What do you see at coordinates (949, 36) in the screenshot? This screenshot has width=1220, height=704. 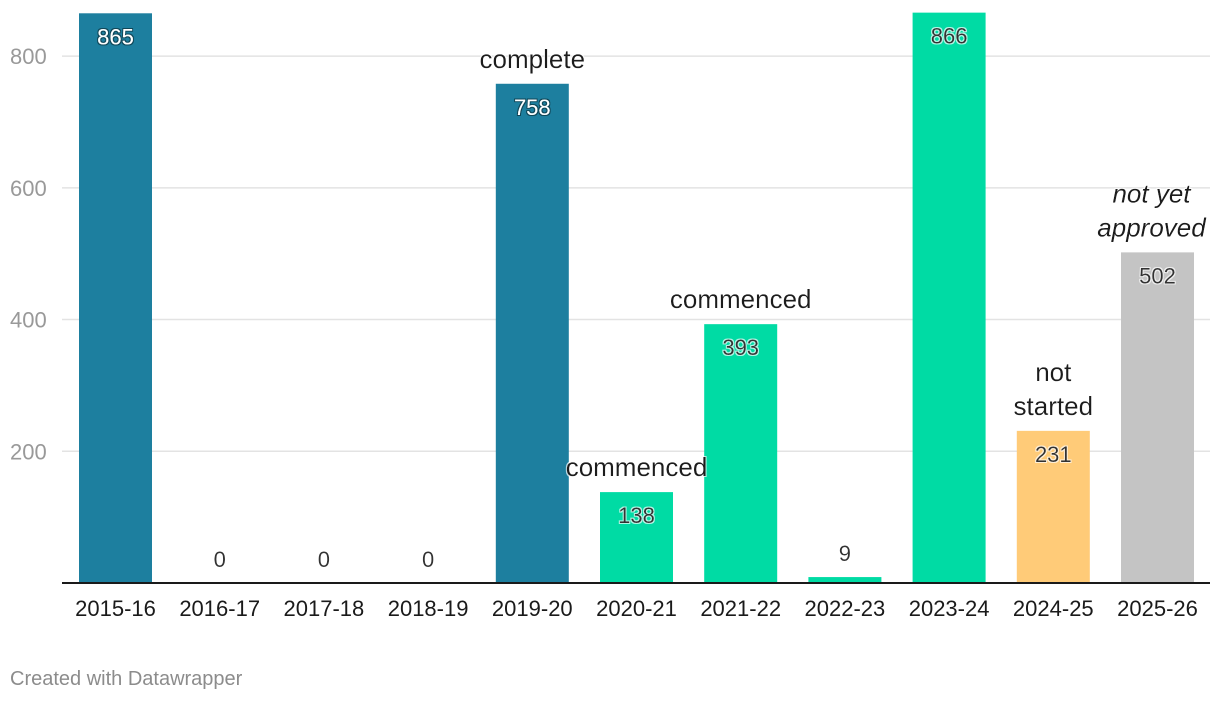 I see `value-label-2023-24: 866` at bounding box center [949, 36].